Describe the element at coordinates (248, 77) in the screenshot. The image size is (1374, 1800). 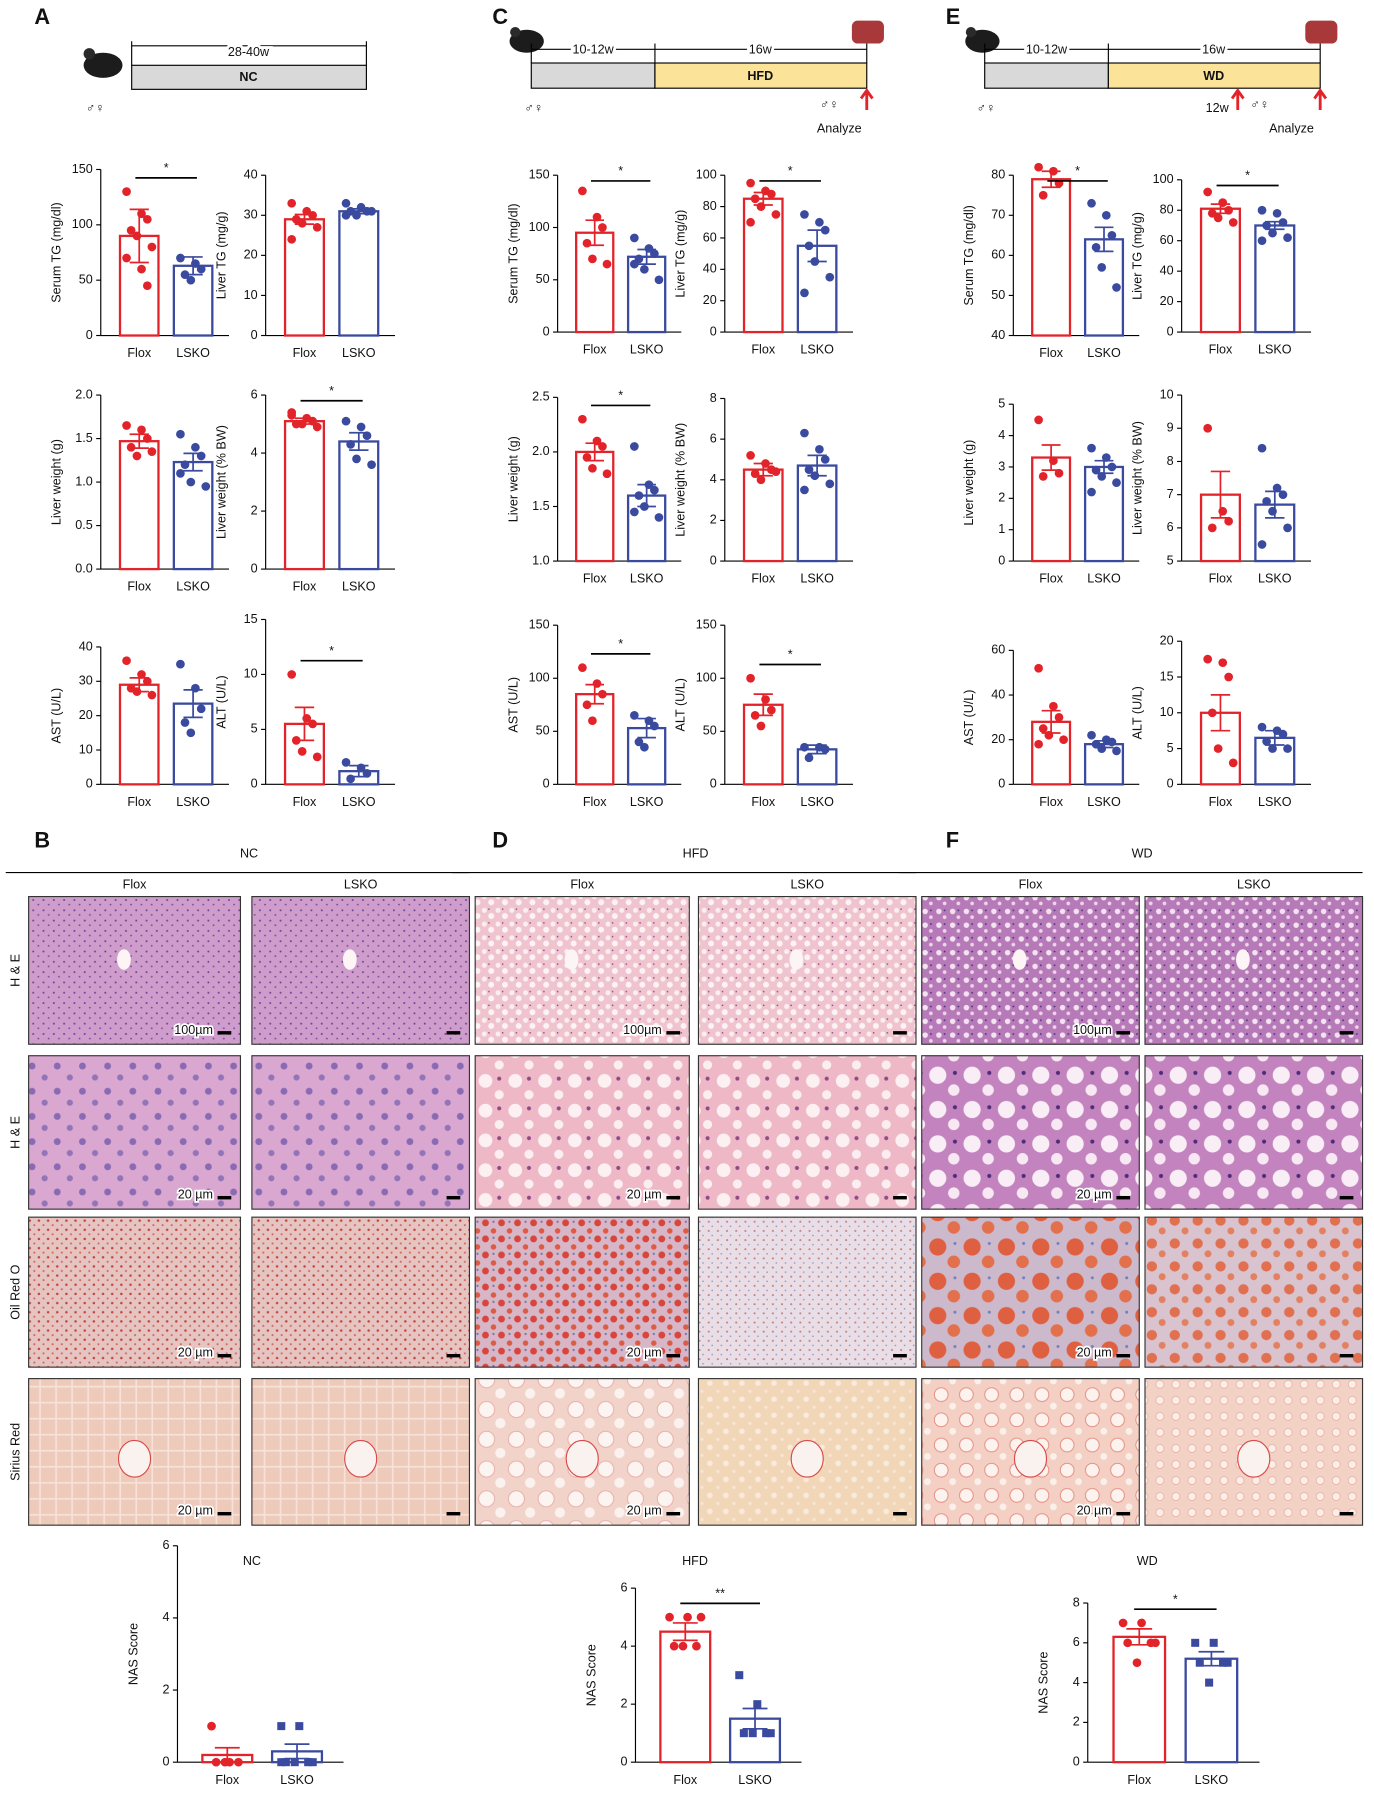
I see `diet-label: NC` at that location.